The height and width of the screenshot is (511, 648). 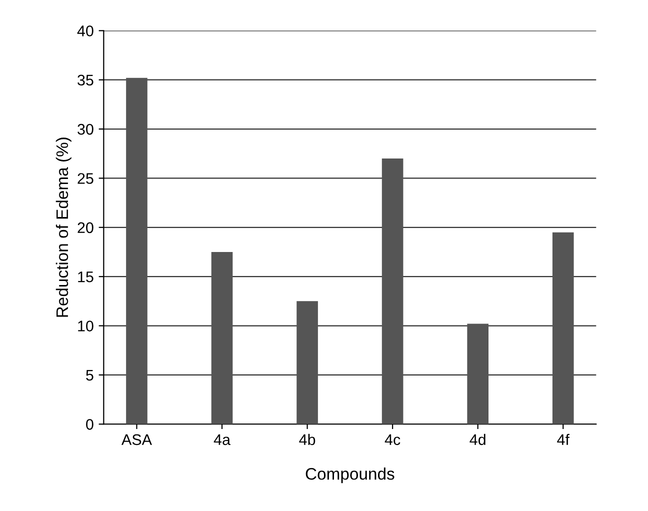 I want to click on y-tick-label: 5, so click(x=90, y=375).